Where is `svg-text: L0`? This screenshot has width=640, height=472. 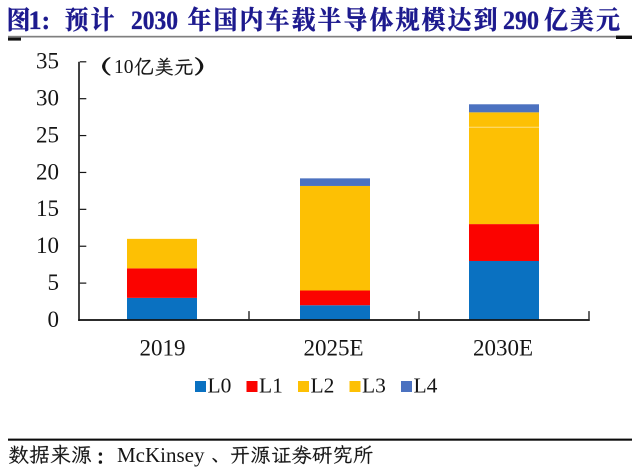 svg-text: L0 is located at coordinates (220, 386).